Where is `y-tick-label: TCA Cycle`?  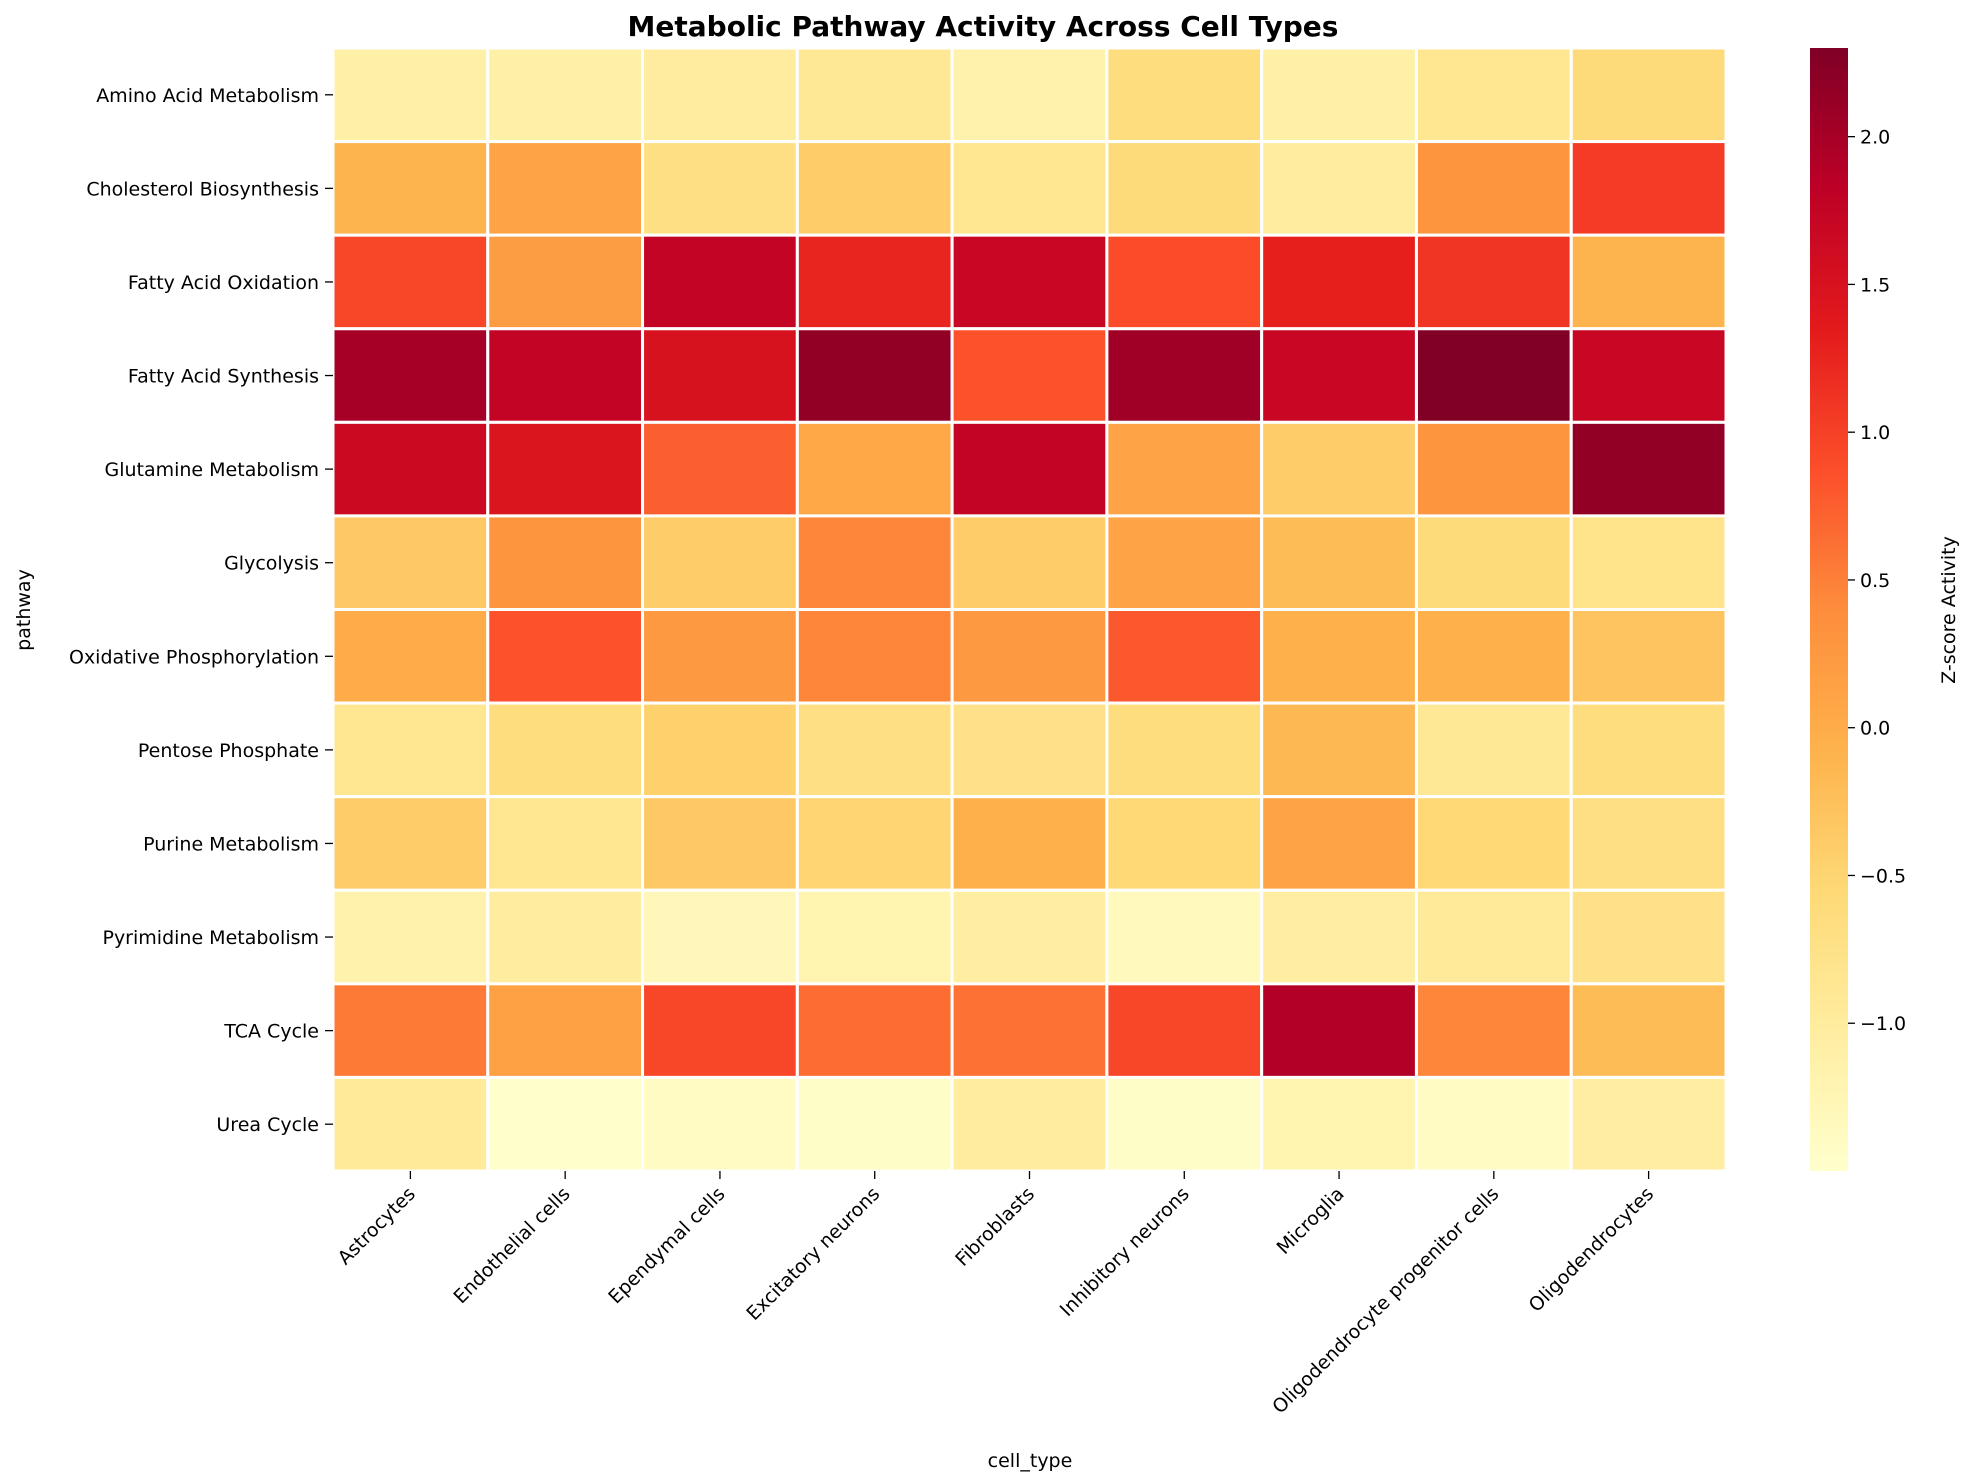 y-tick-label: TCA Cycle is located at coordinates (271, 1032).